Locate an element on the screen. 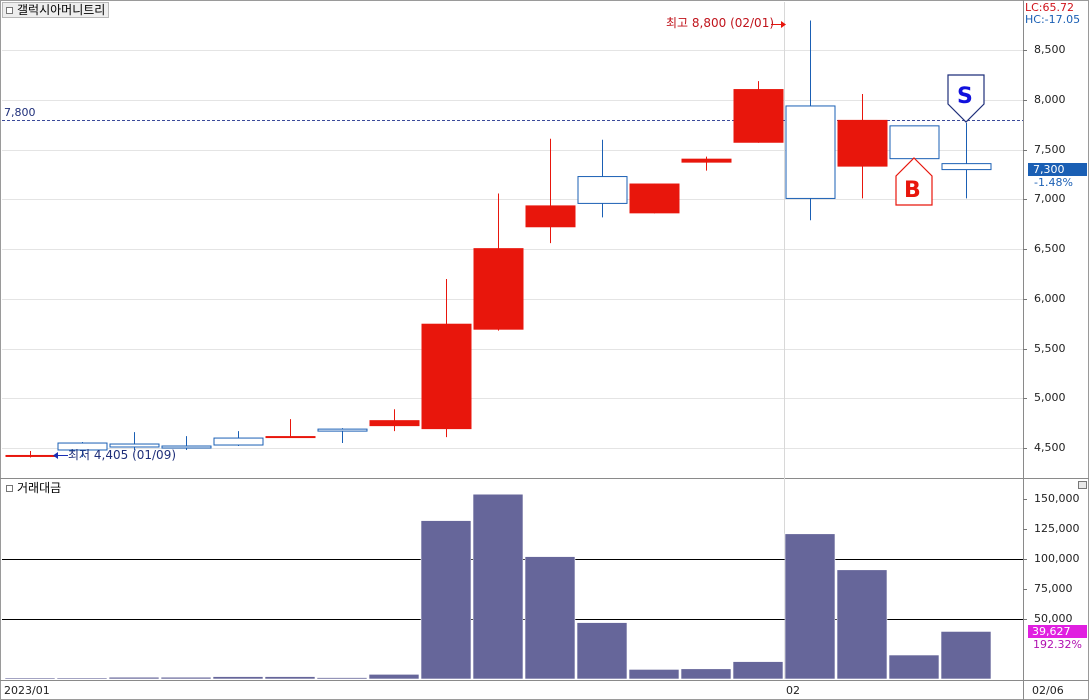 This screenshot has height=700, width=1089. lc-label: LC:65.72 is located at coordinates (1050, 7).